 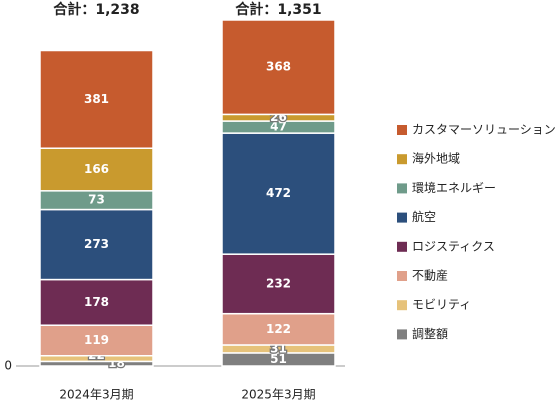 I want to click on data-label: 381, so click(x=96, y=99).